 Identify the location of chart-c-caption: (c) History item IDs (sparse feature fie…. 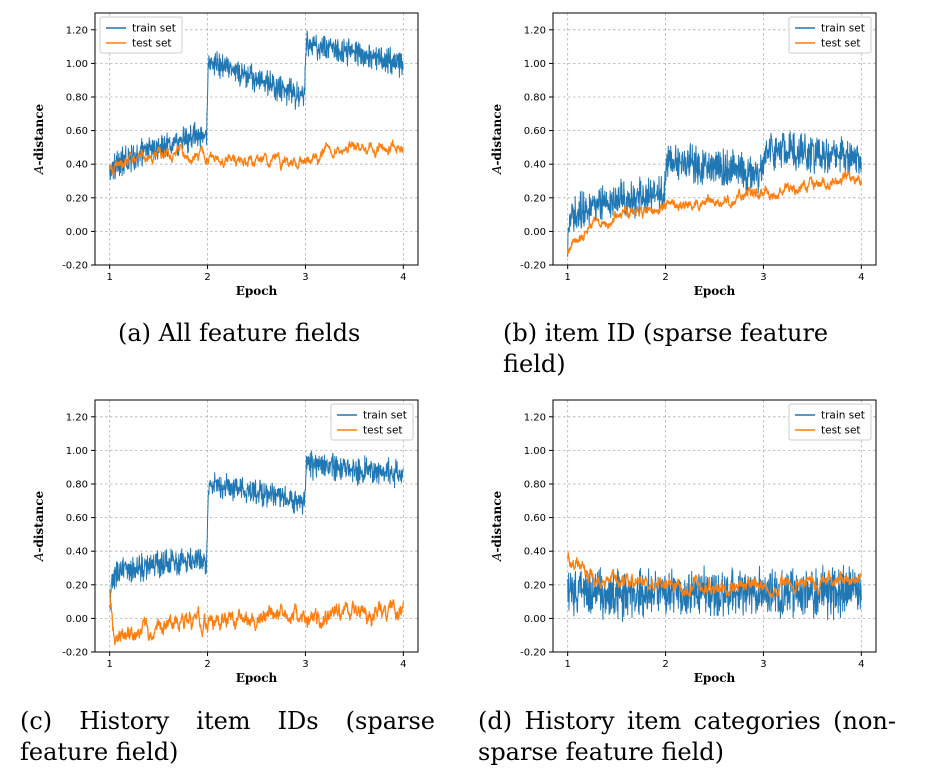
(227, 736).